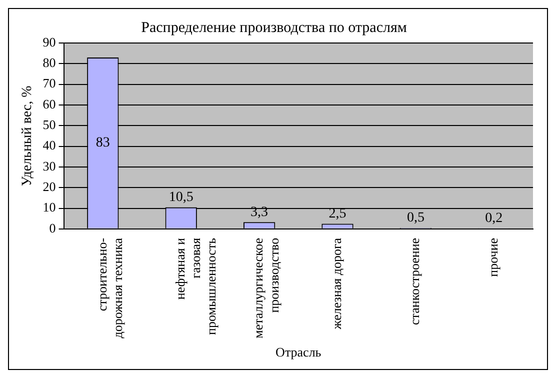  Describe the element at coordinates (49, 83) in the screenshot. I see `y-tick-label: 70` at that location.